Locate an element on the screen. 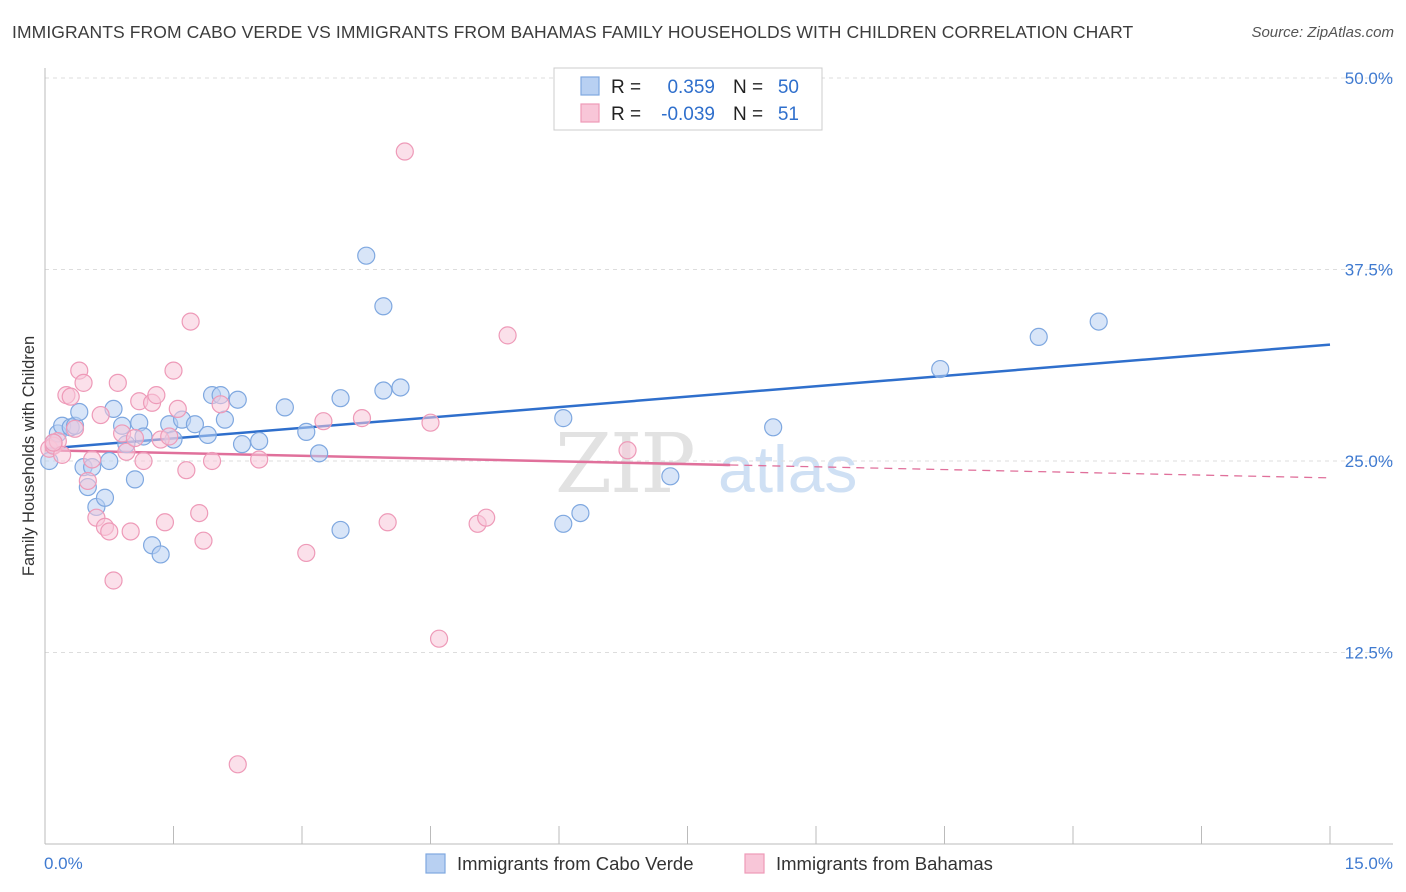 The height and width of the screenshot is (892, 1406). legend-r-label-0: R = is located at coordinates (626, 87).